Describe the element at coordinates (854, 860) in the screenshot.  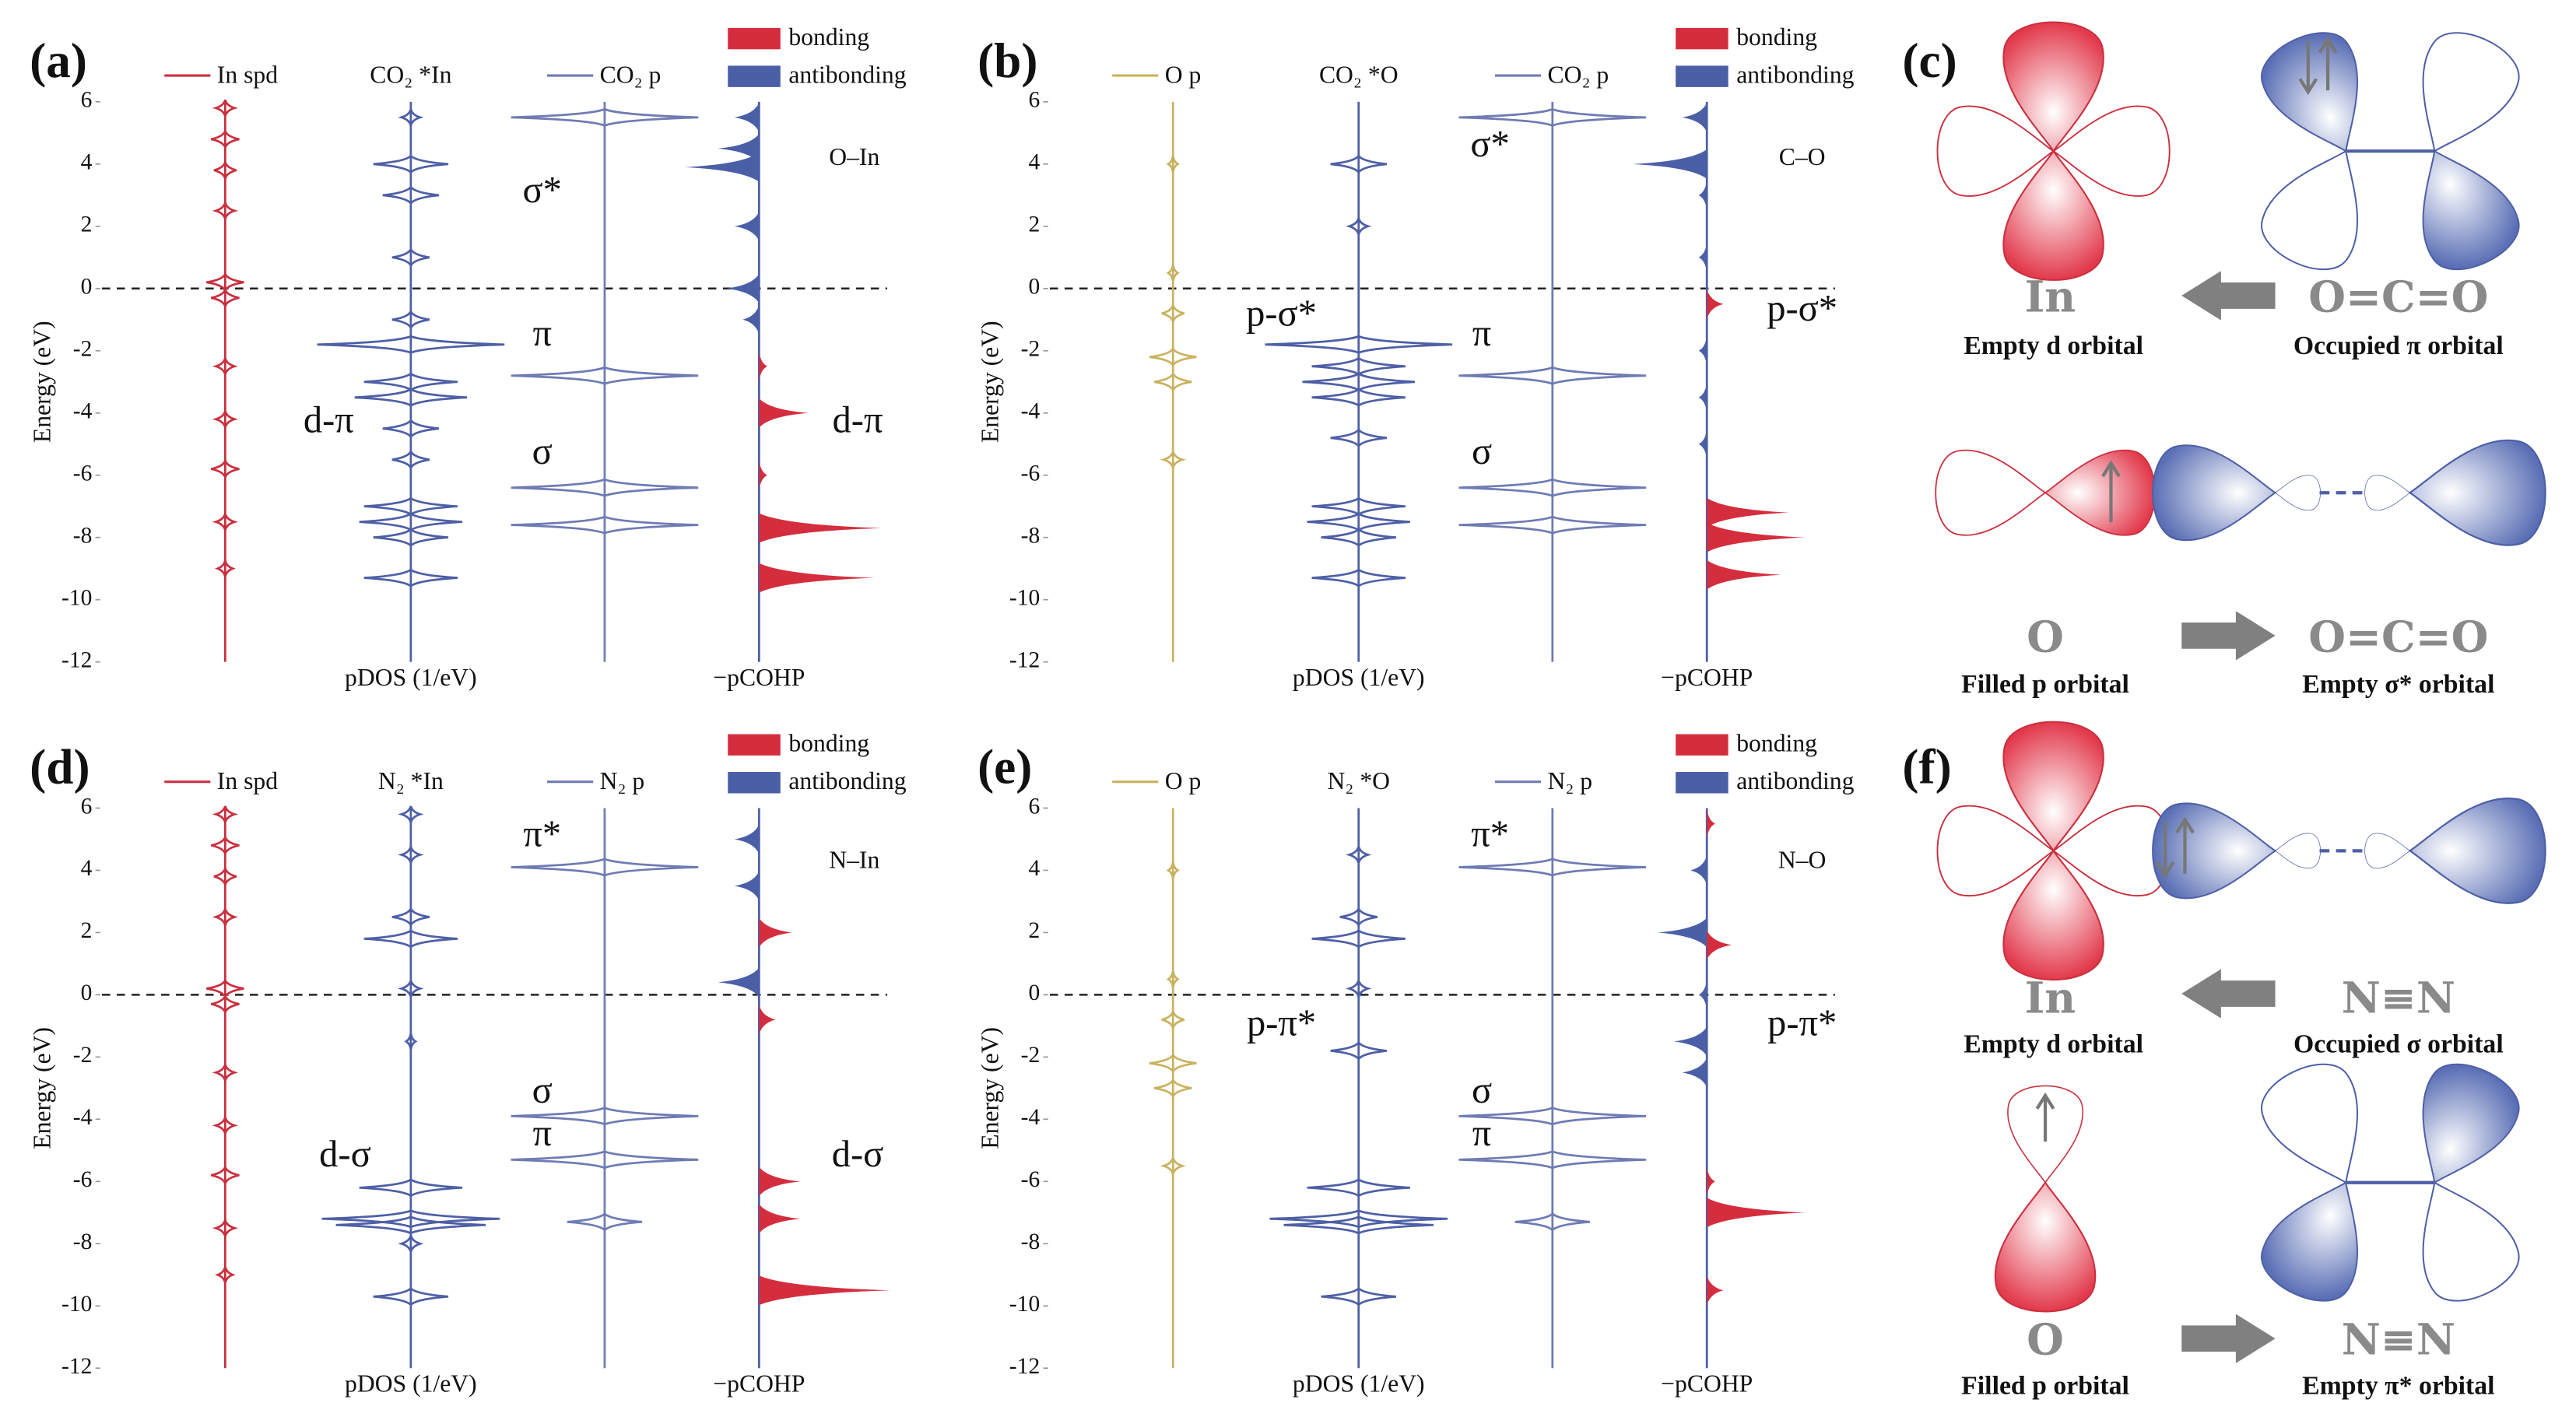
I see `annotation: N–In` at that location.